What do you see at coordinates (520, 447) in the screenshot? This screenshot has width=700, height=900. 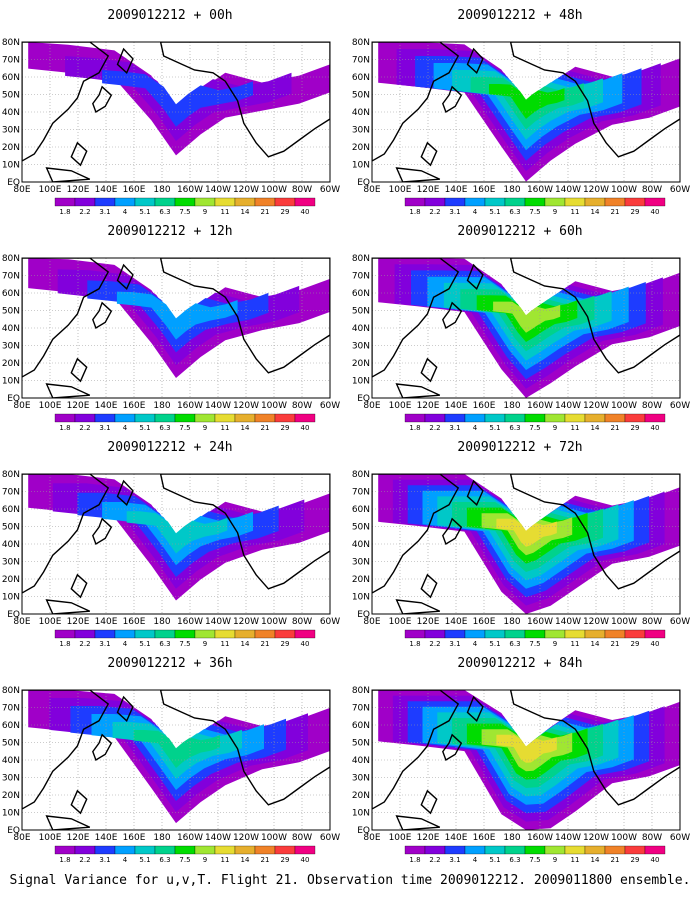 I see `panel-title: 2009012212 + 72h` at bounding box center [520, 447].